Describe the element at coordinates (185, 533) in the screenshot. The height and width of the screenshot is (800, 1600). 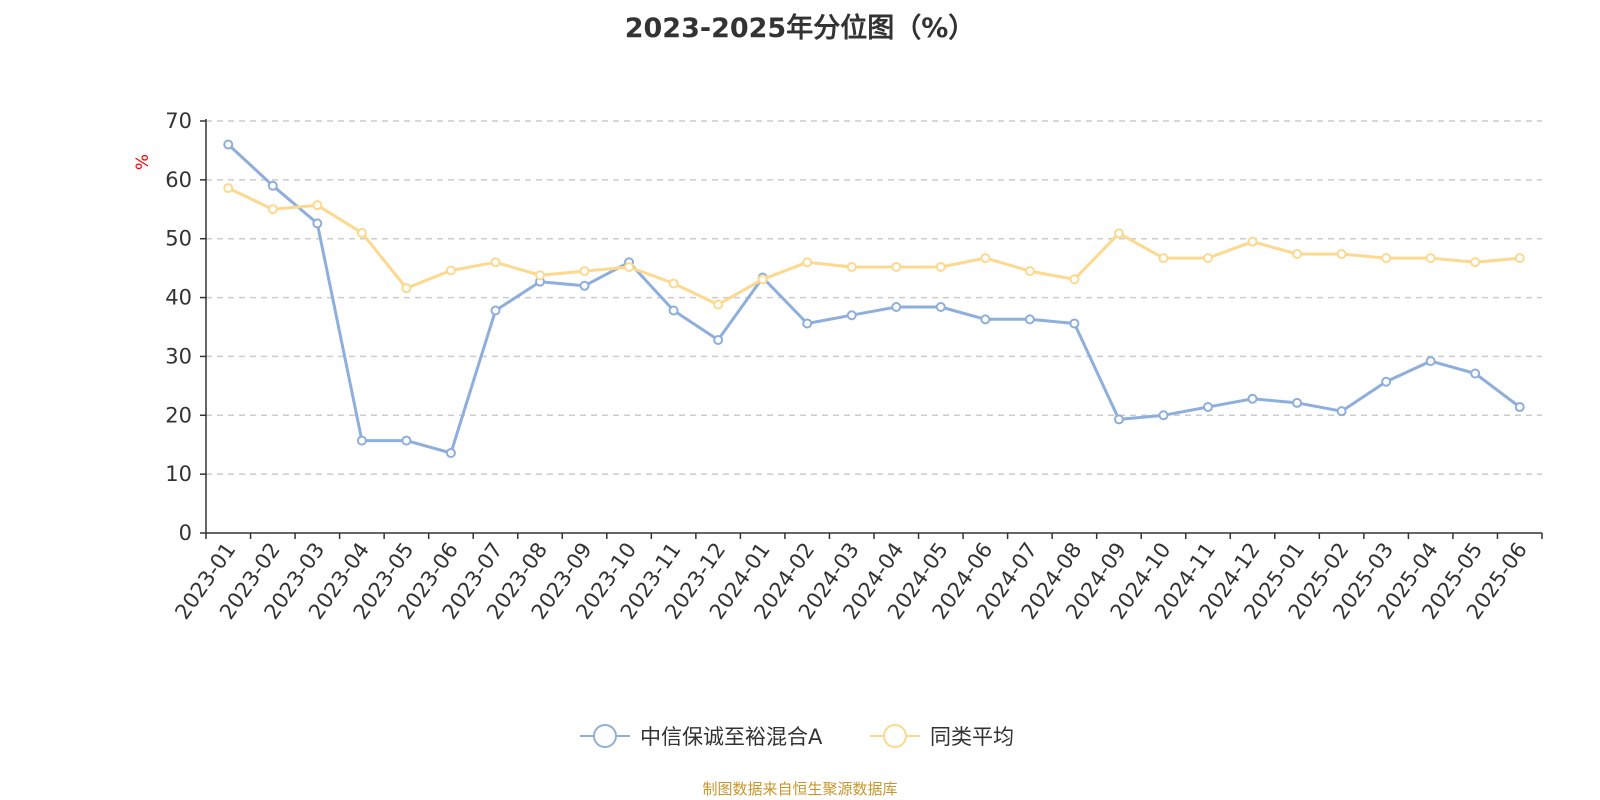
I see `y-tick-label: 0` at that location.